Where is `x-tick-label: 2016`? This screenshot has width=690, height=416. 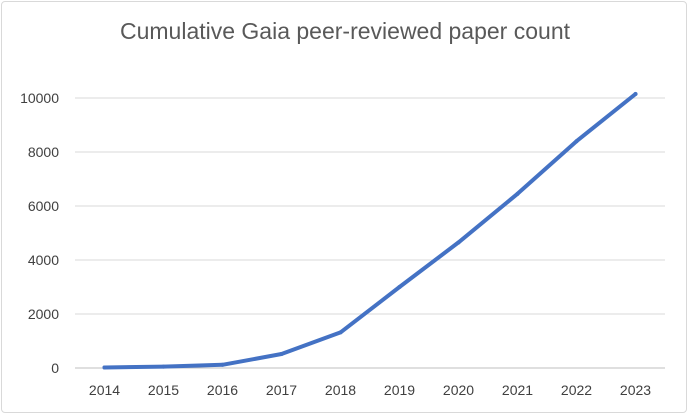
x-tick-label: 2016 is located at coordinates (222, 390).